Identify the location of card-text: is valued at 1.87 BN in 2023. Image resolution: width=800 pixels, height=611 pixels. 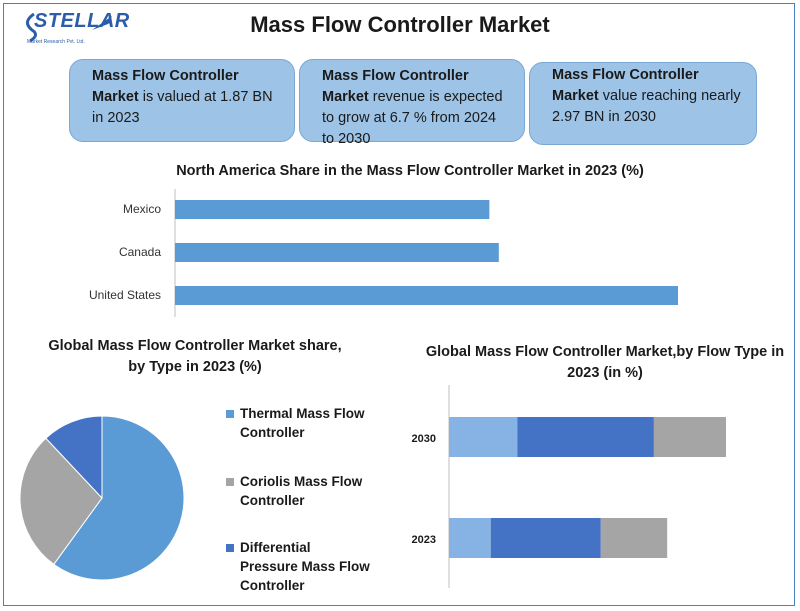
(182, 107).